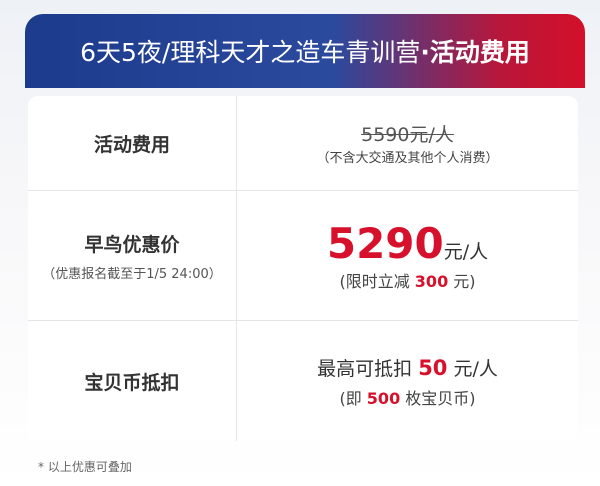  Describe the element at coordinates (440, 398) in the screenshot. I see `line-text: 枚宝贝币)` at that location.